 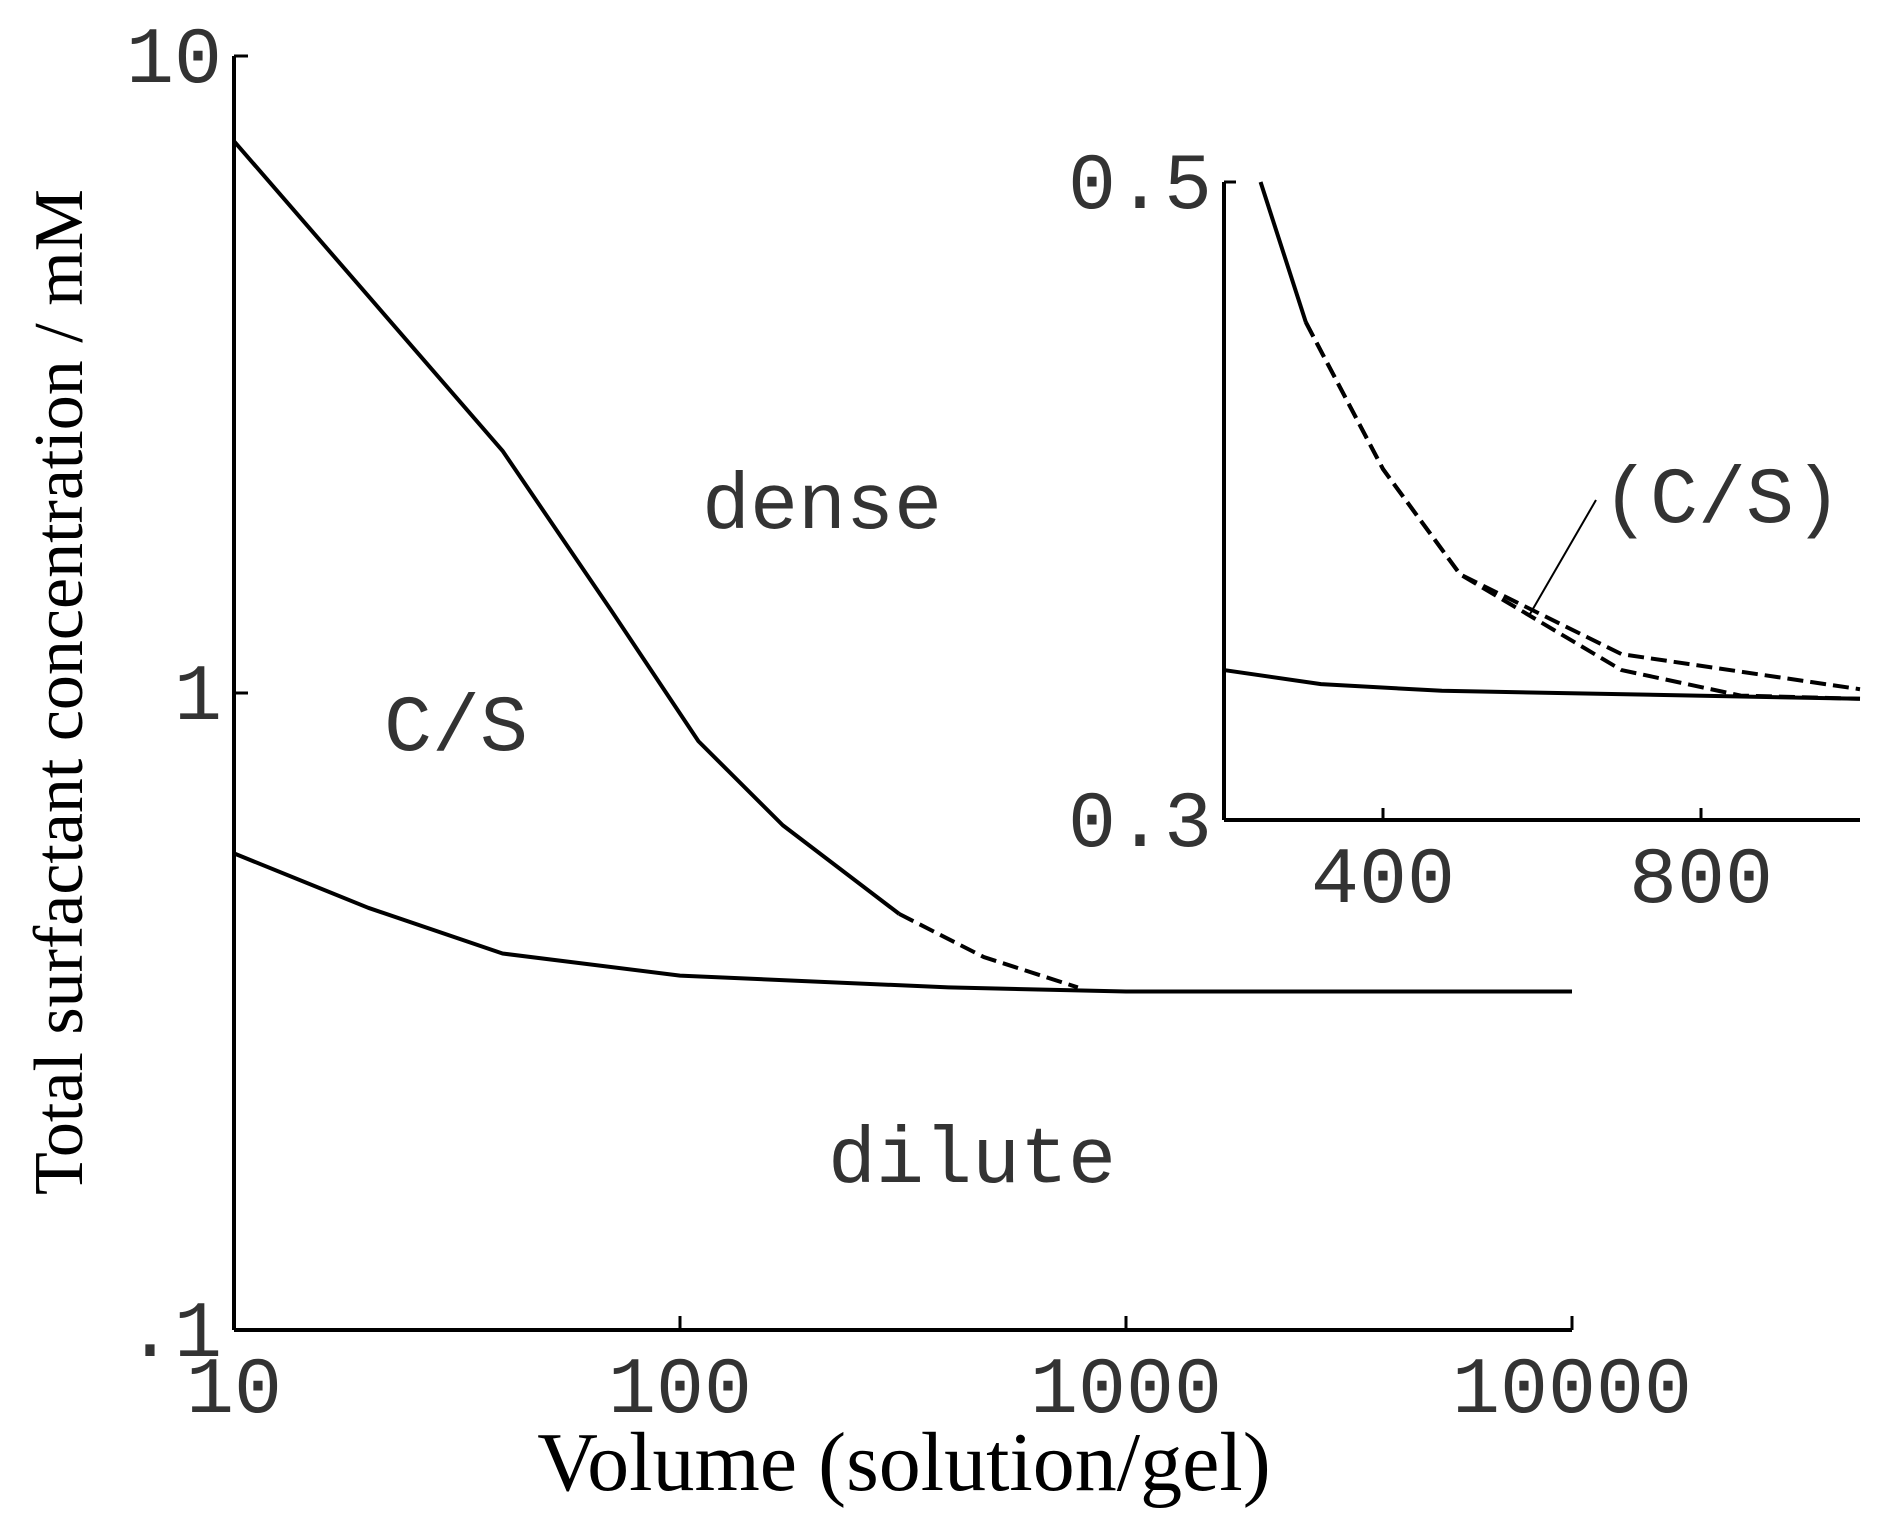 What do you see at coordinates (1563, 557) in the screenshot?
I see `annotation-leader` at bounding box center [1563, 557].